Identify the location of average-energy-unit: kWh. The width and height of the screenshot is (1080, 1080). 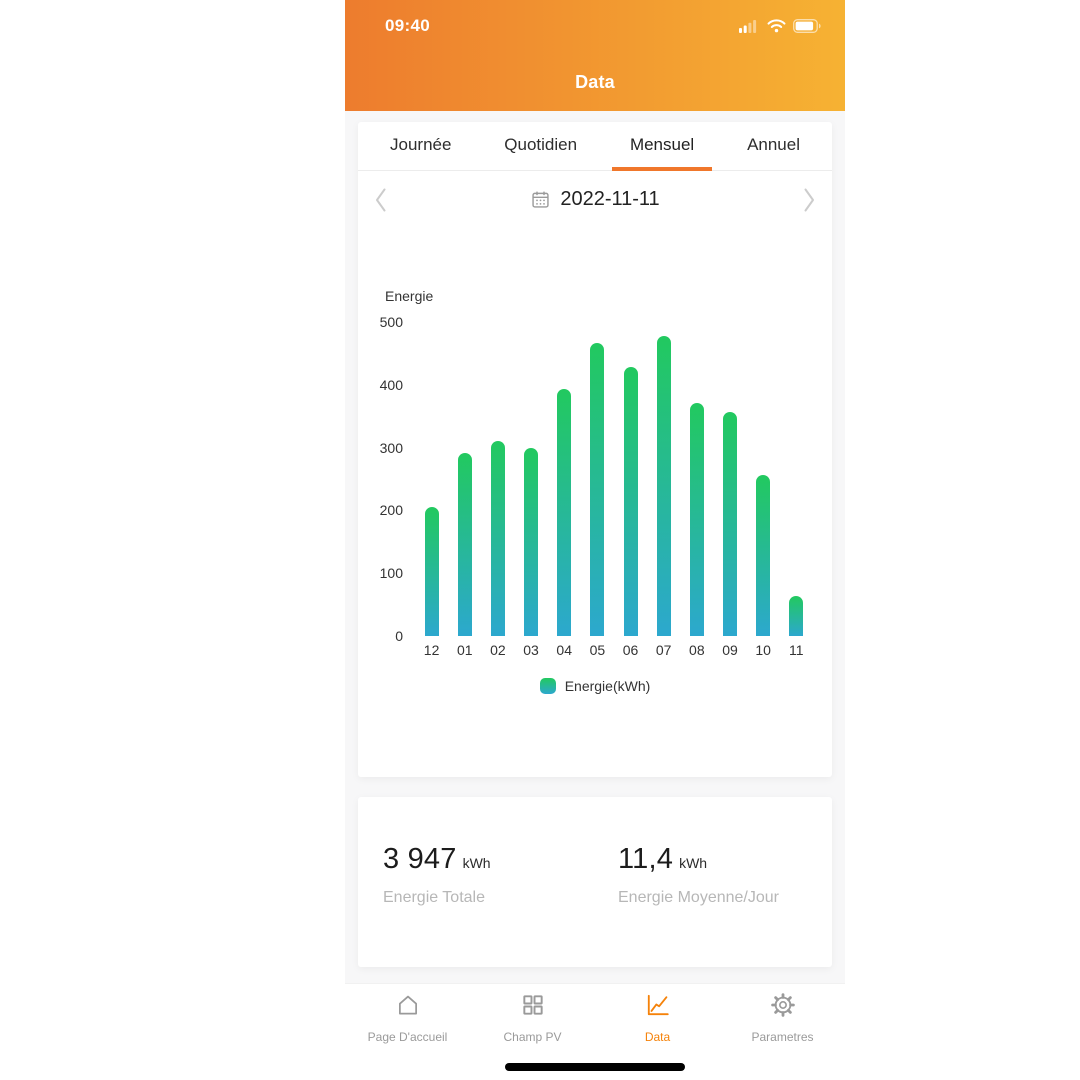
(693, 863).